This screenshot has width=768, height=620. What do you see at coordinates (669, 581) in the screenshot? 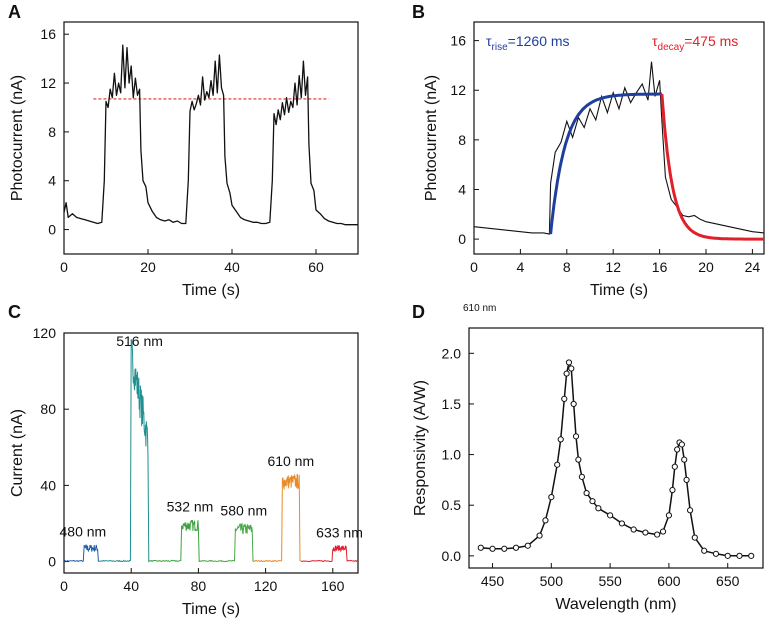
I see `x-tick-label: 600` at bounding box center [669, 581].